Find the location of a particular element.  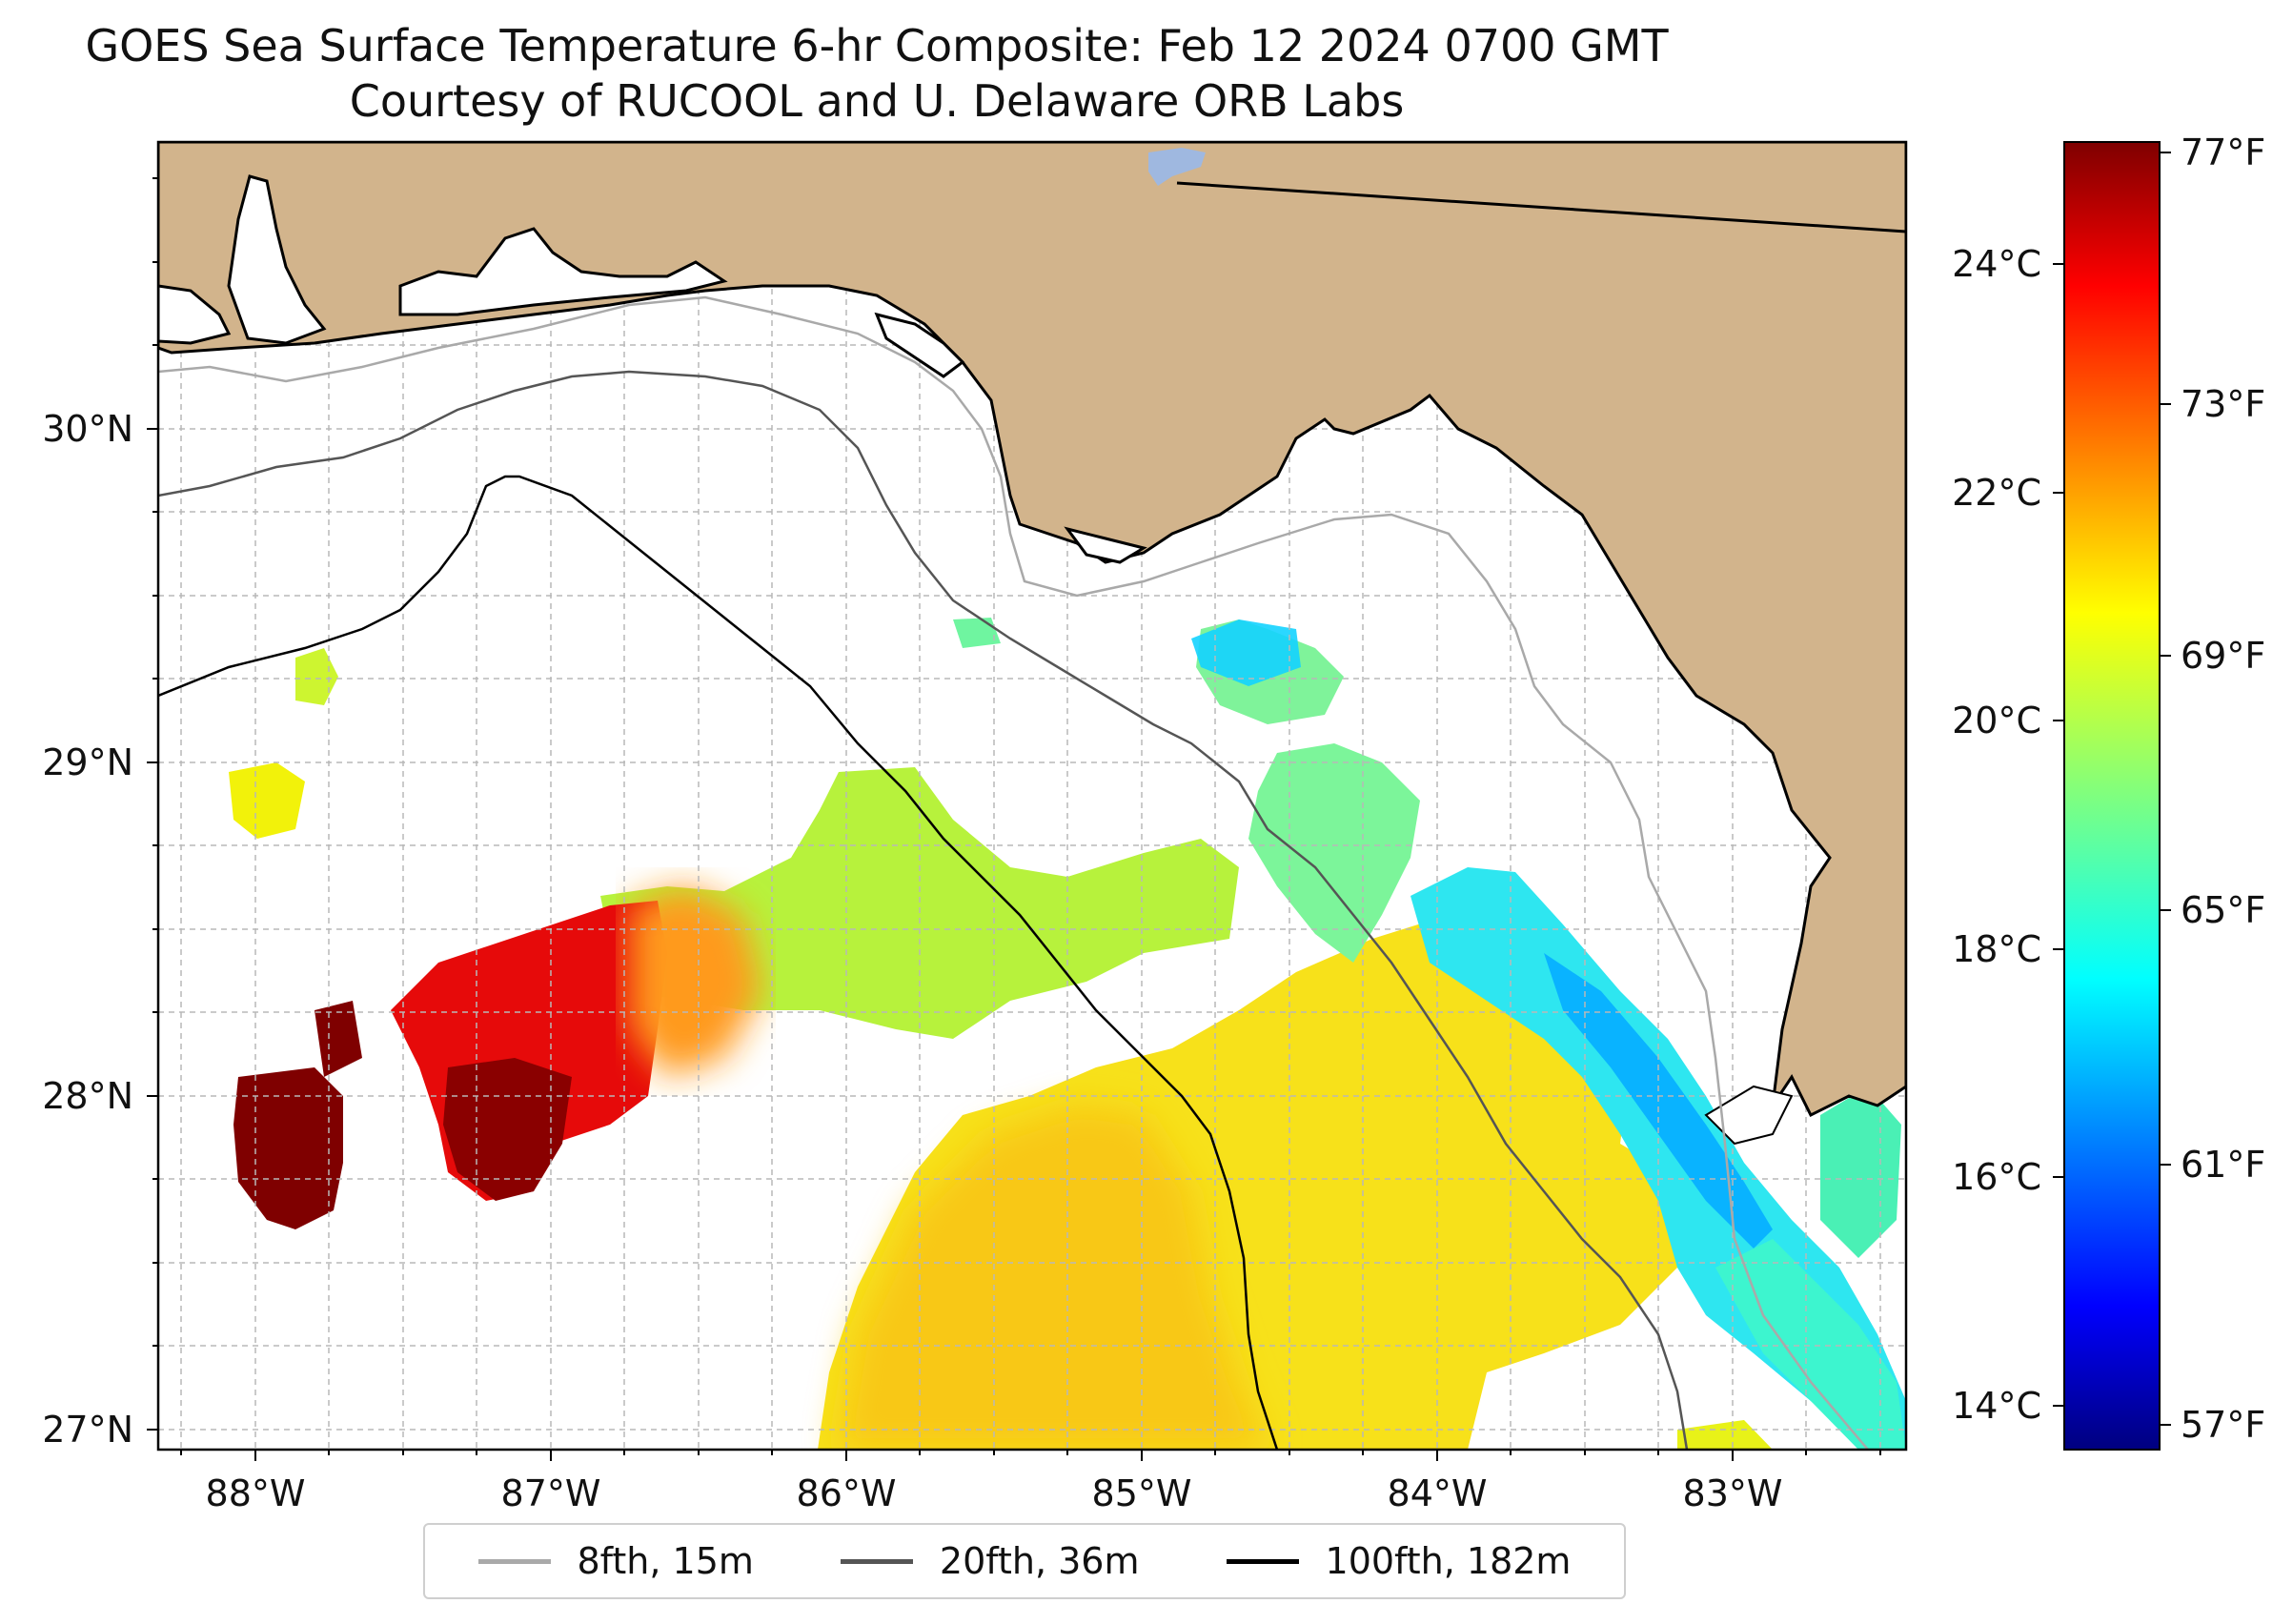

lon-label-84w: 84°W is located at coordinates (1438, 1493).